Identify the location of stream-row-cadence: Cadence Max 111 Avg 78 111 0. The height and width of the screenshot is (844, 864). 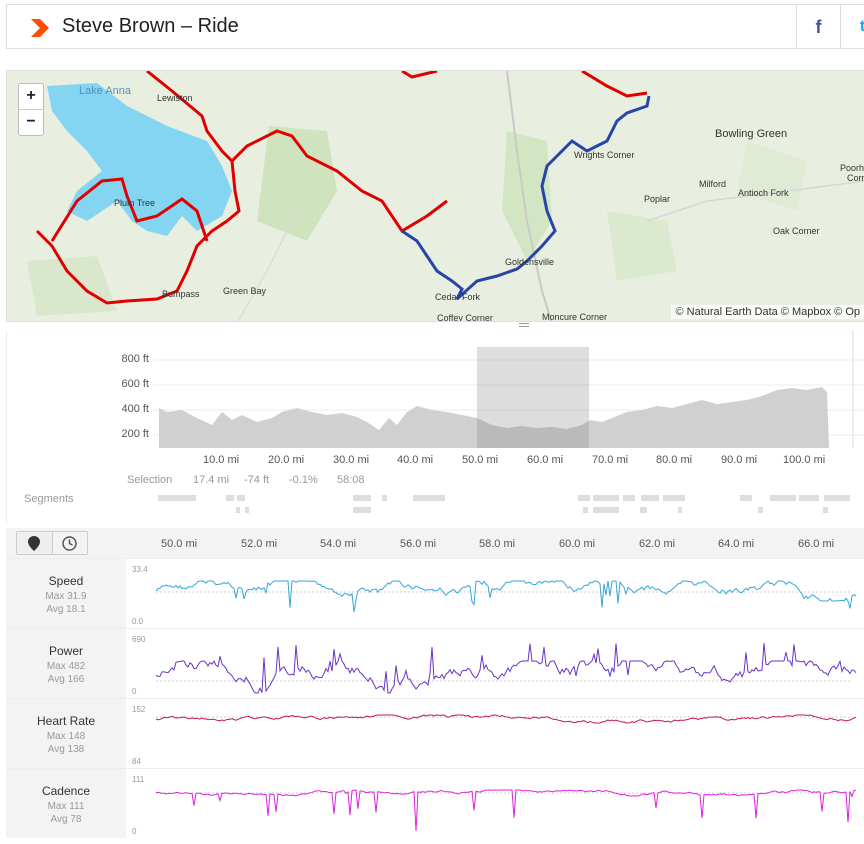
(435, 803).